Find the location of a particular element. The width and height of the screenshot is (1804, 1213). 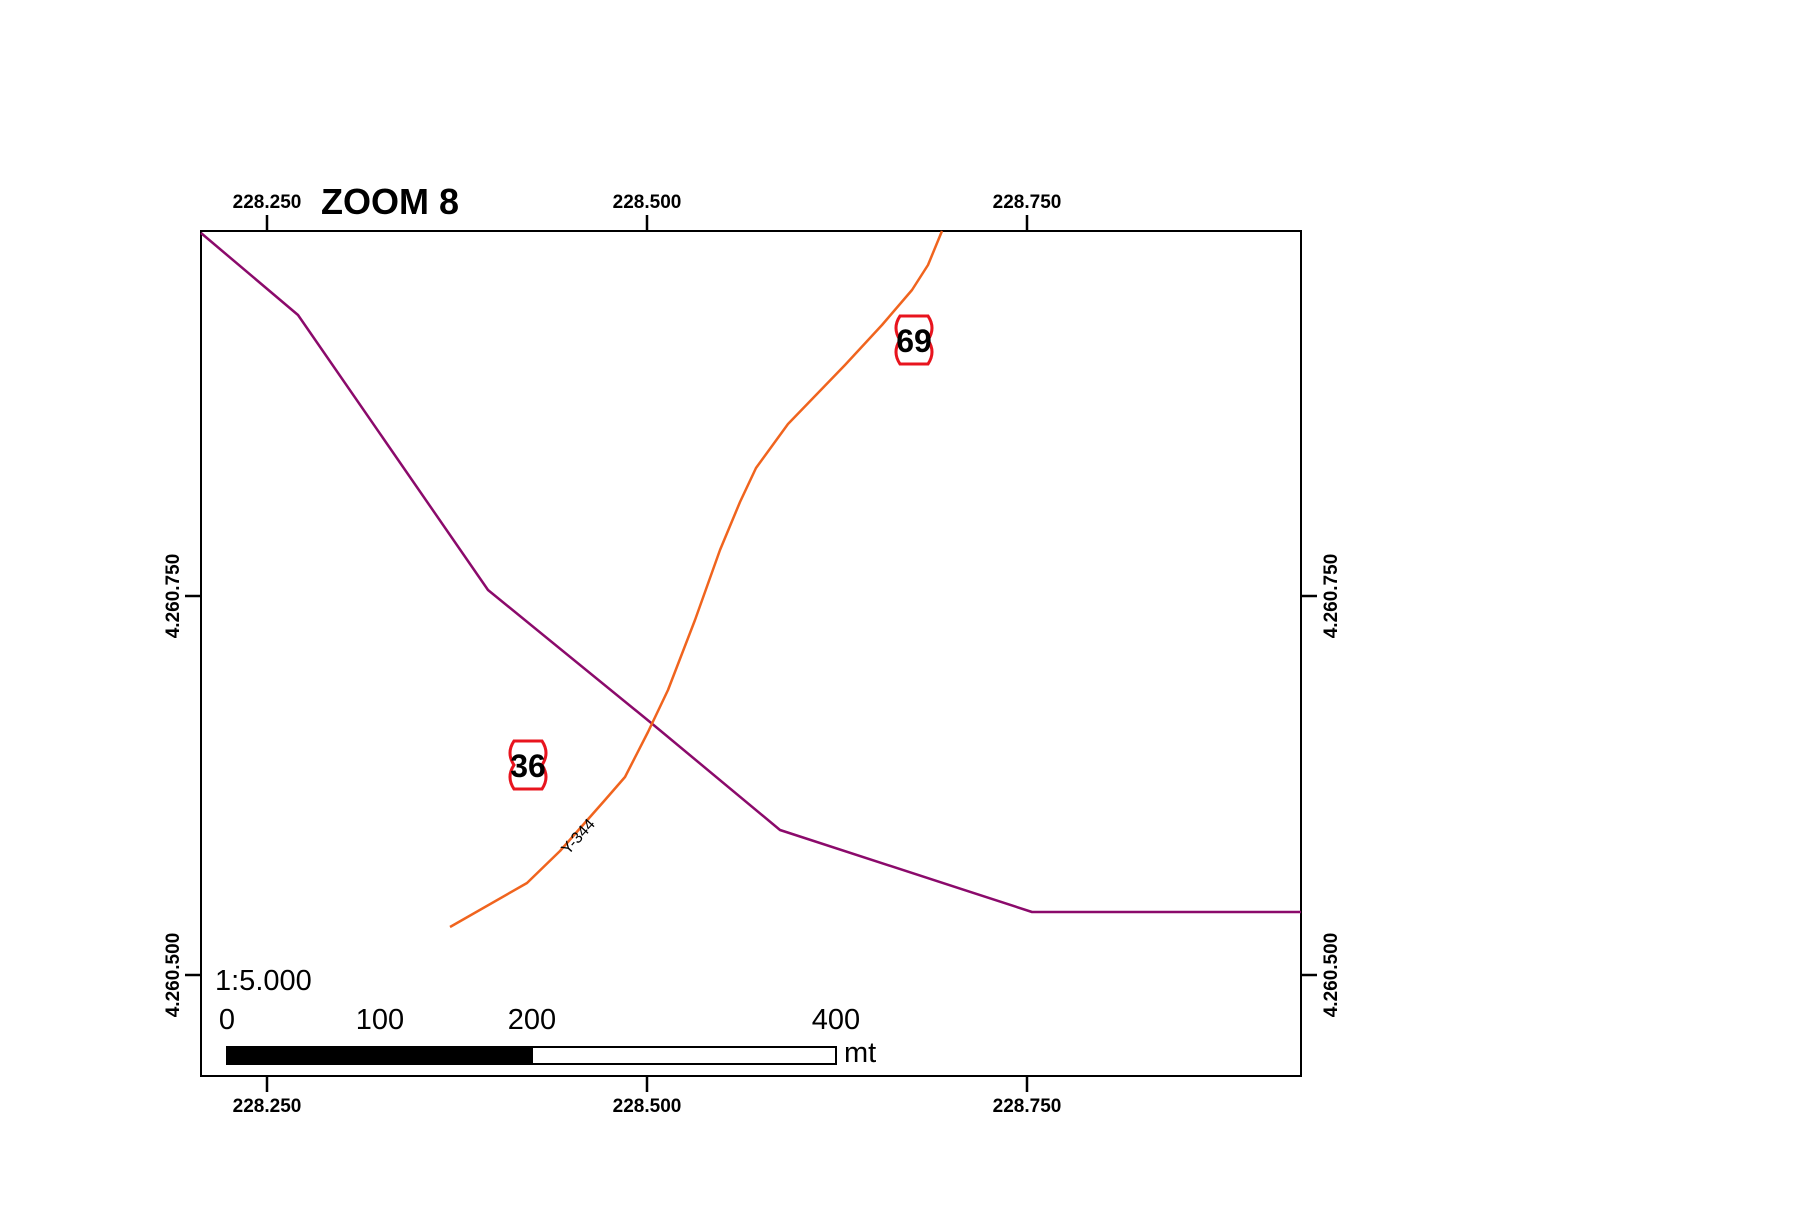

top-axis is located at coordinates (647, 223).